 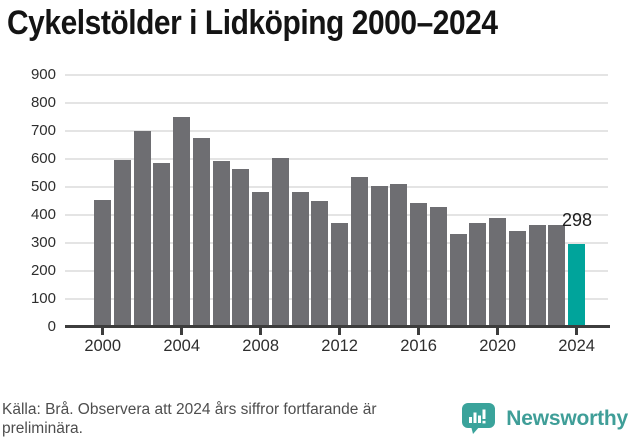 I want to click on bar-2004, so click(x=182, y=221).